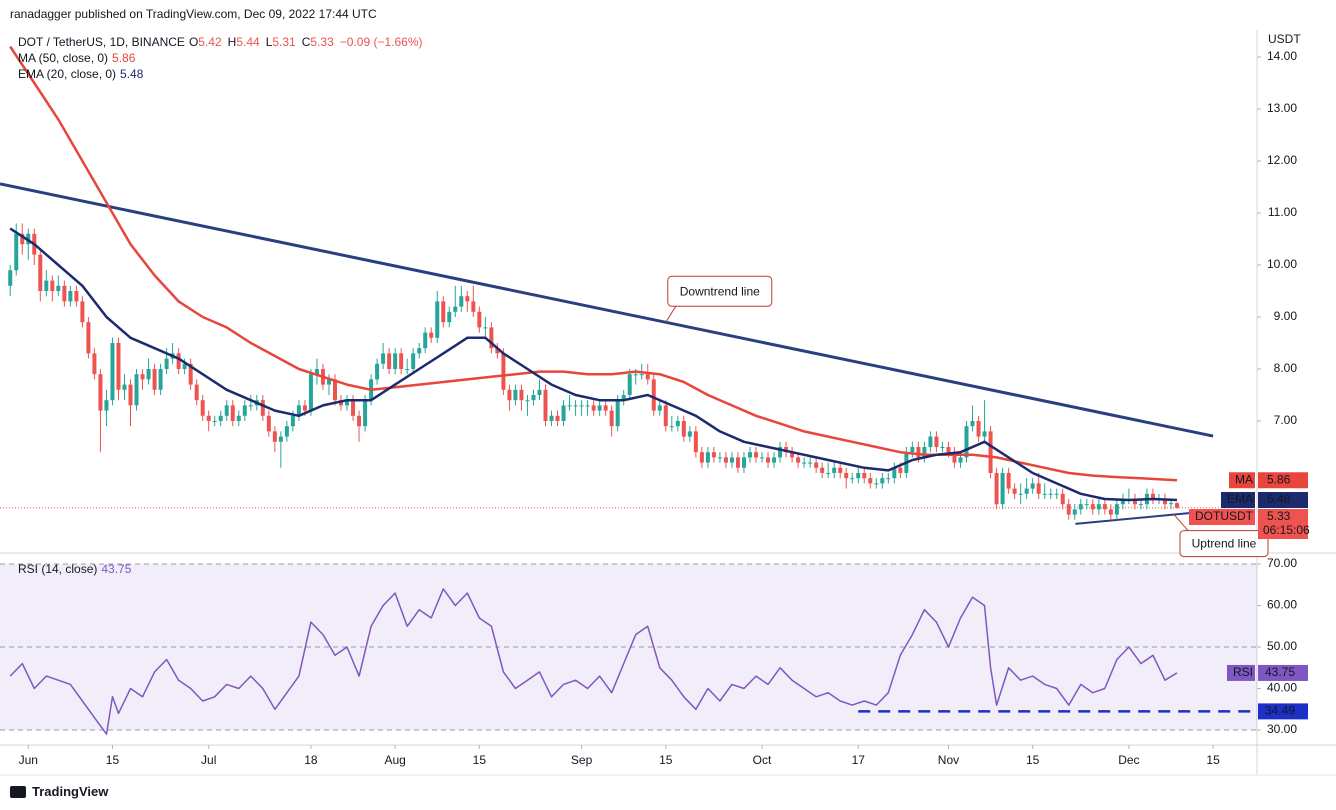  What do you see at coordinates (222, 74) in the screenshot?
I see `legend-row: EMA (20, close, 0) 5.48` at bounding box center [222, 74].